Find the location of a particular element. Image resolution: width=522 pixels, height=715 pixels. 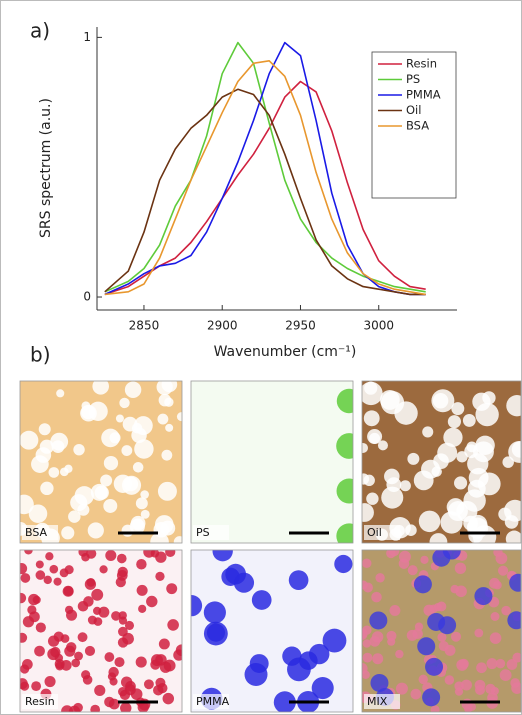

legend-label: PS is located at coordinates (413, 79).